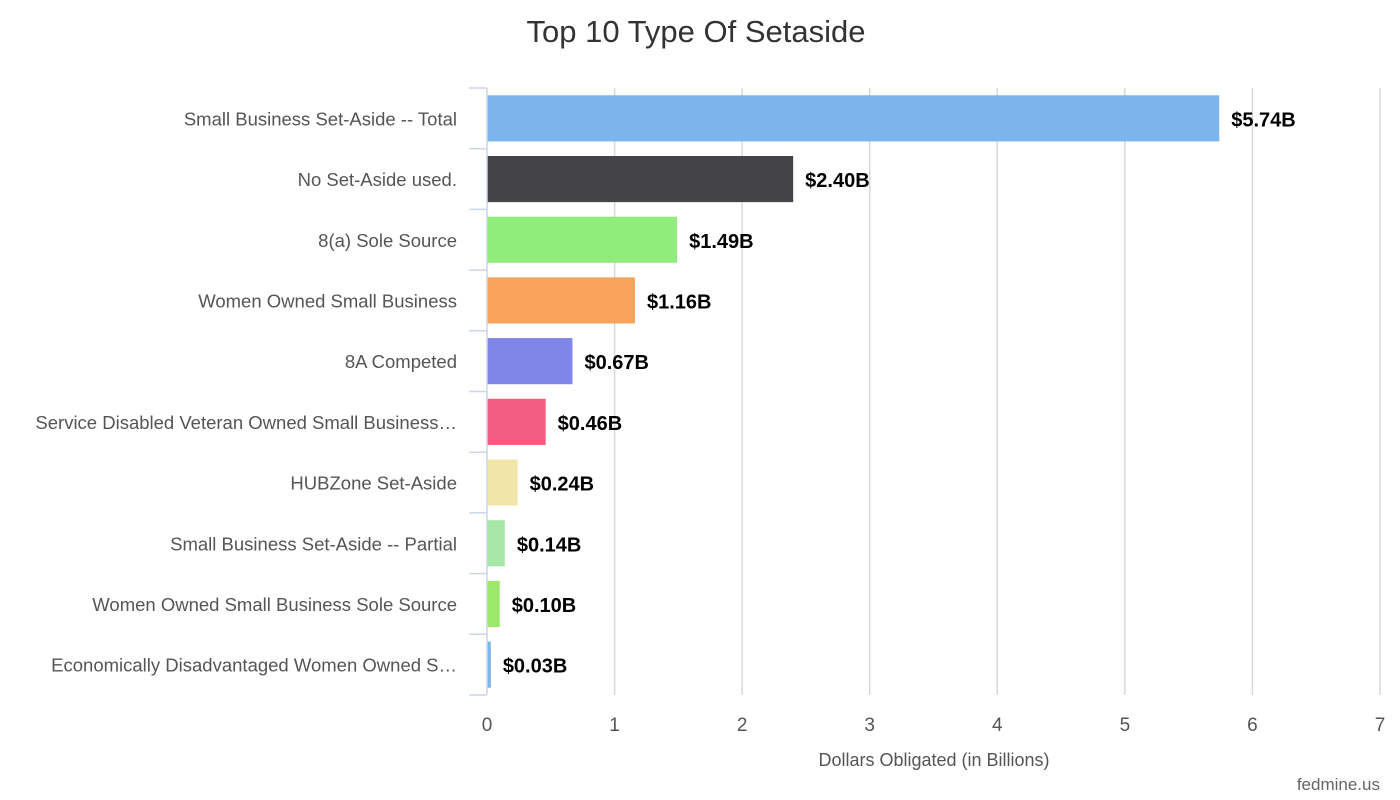 The width and height of the screenshot is (1400, 800). I want to click on data-label: $0.67B, so click(616, 363).